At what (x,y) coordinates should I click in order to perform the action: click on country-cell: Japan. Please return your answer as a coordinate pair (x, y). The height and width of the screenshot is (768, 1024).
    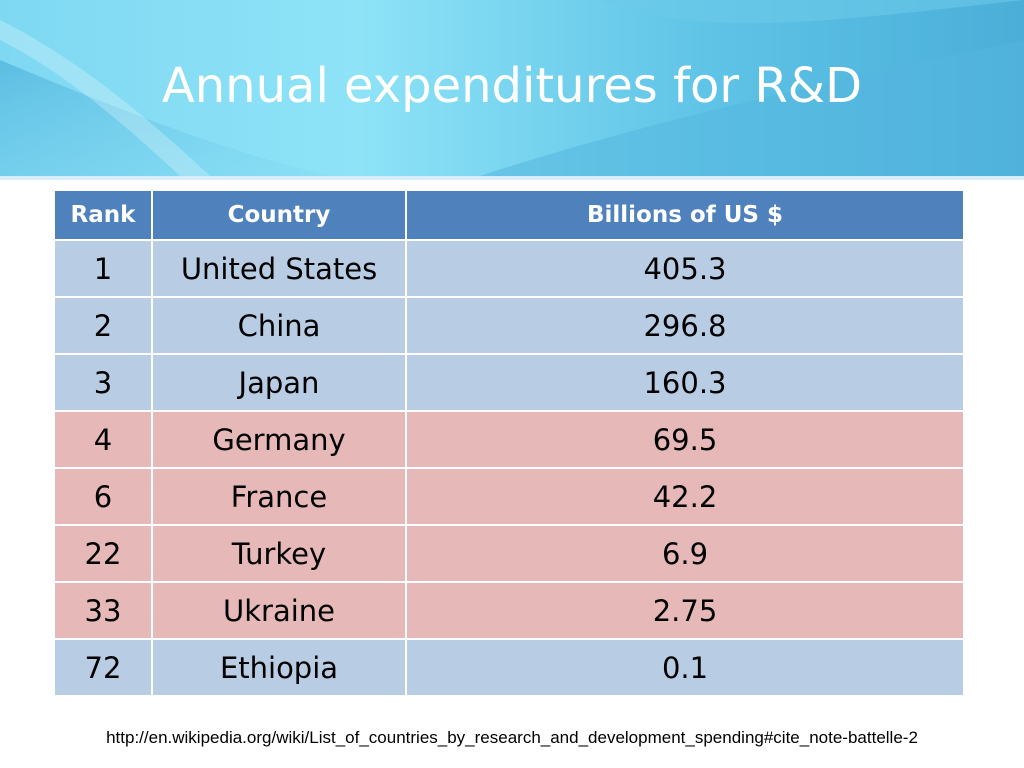
    Looking at the image, I should click on (279, 382).